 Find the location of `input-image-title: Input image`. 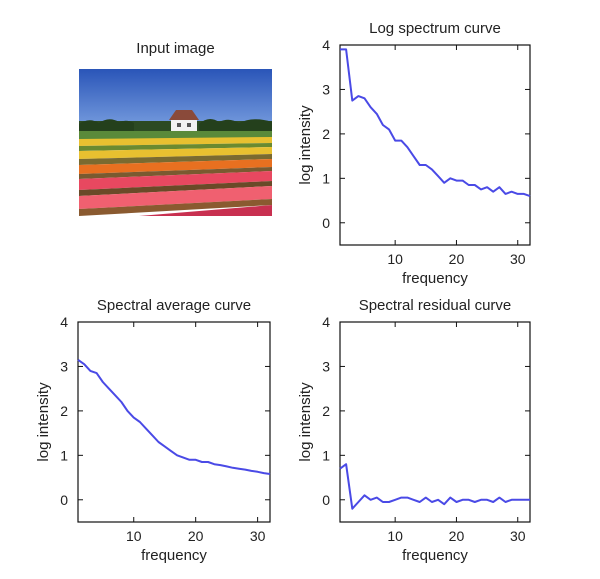

input-image-title: Input image is located at coordinates (175, 48).